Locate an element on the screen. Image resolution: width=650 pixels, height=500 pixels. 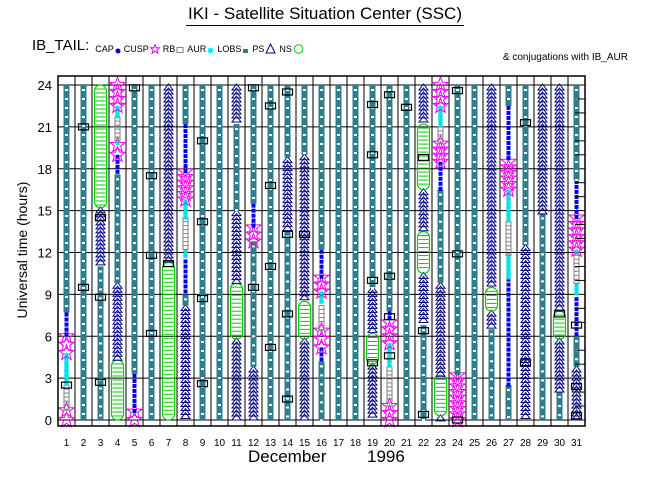
segment-ps is located at coordinates (559, 197).